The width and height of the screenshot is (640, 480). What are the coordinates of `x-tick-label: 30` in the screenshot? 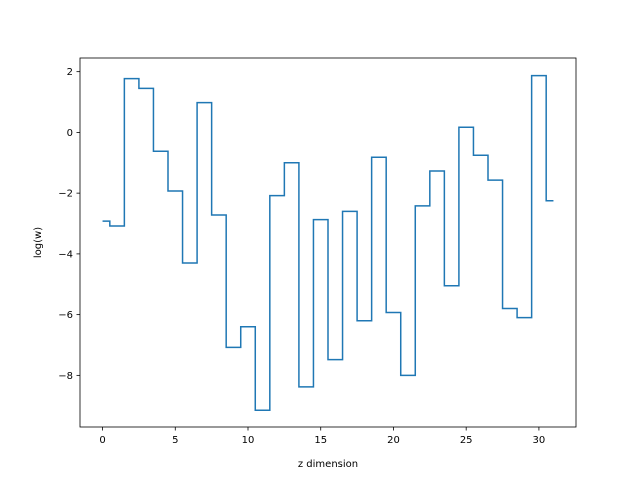 It's located at (539, 440).